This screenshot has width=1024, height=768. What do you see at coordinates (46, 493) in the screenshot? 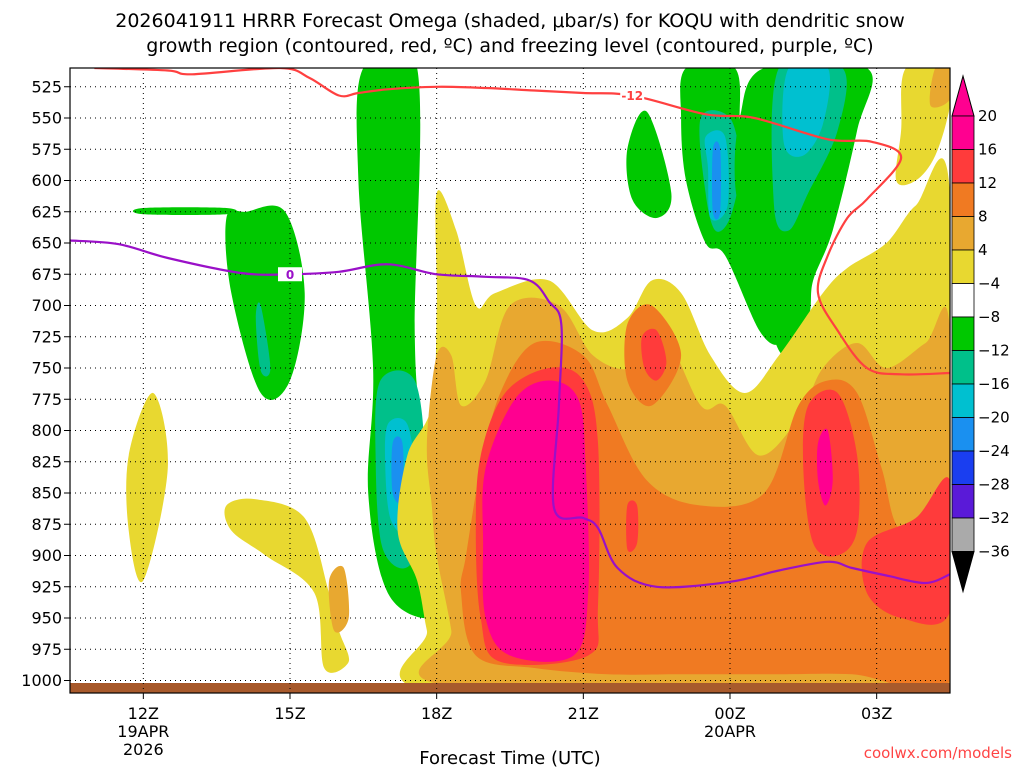
I see `y-tick-label: 850` at bounding box center [46, 493].